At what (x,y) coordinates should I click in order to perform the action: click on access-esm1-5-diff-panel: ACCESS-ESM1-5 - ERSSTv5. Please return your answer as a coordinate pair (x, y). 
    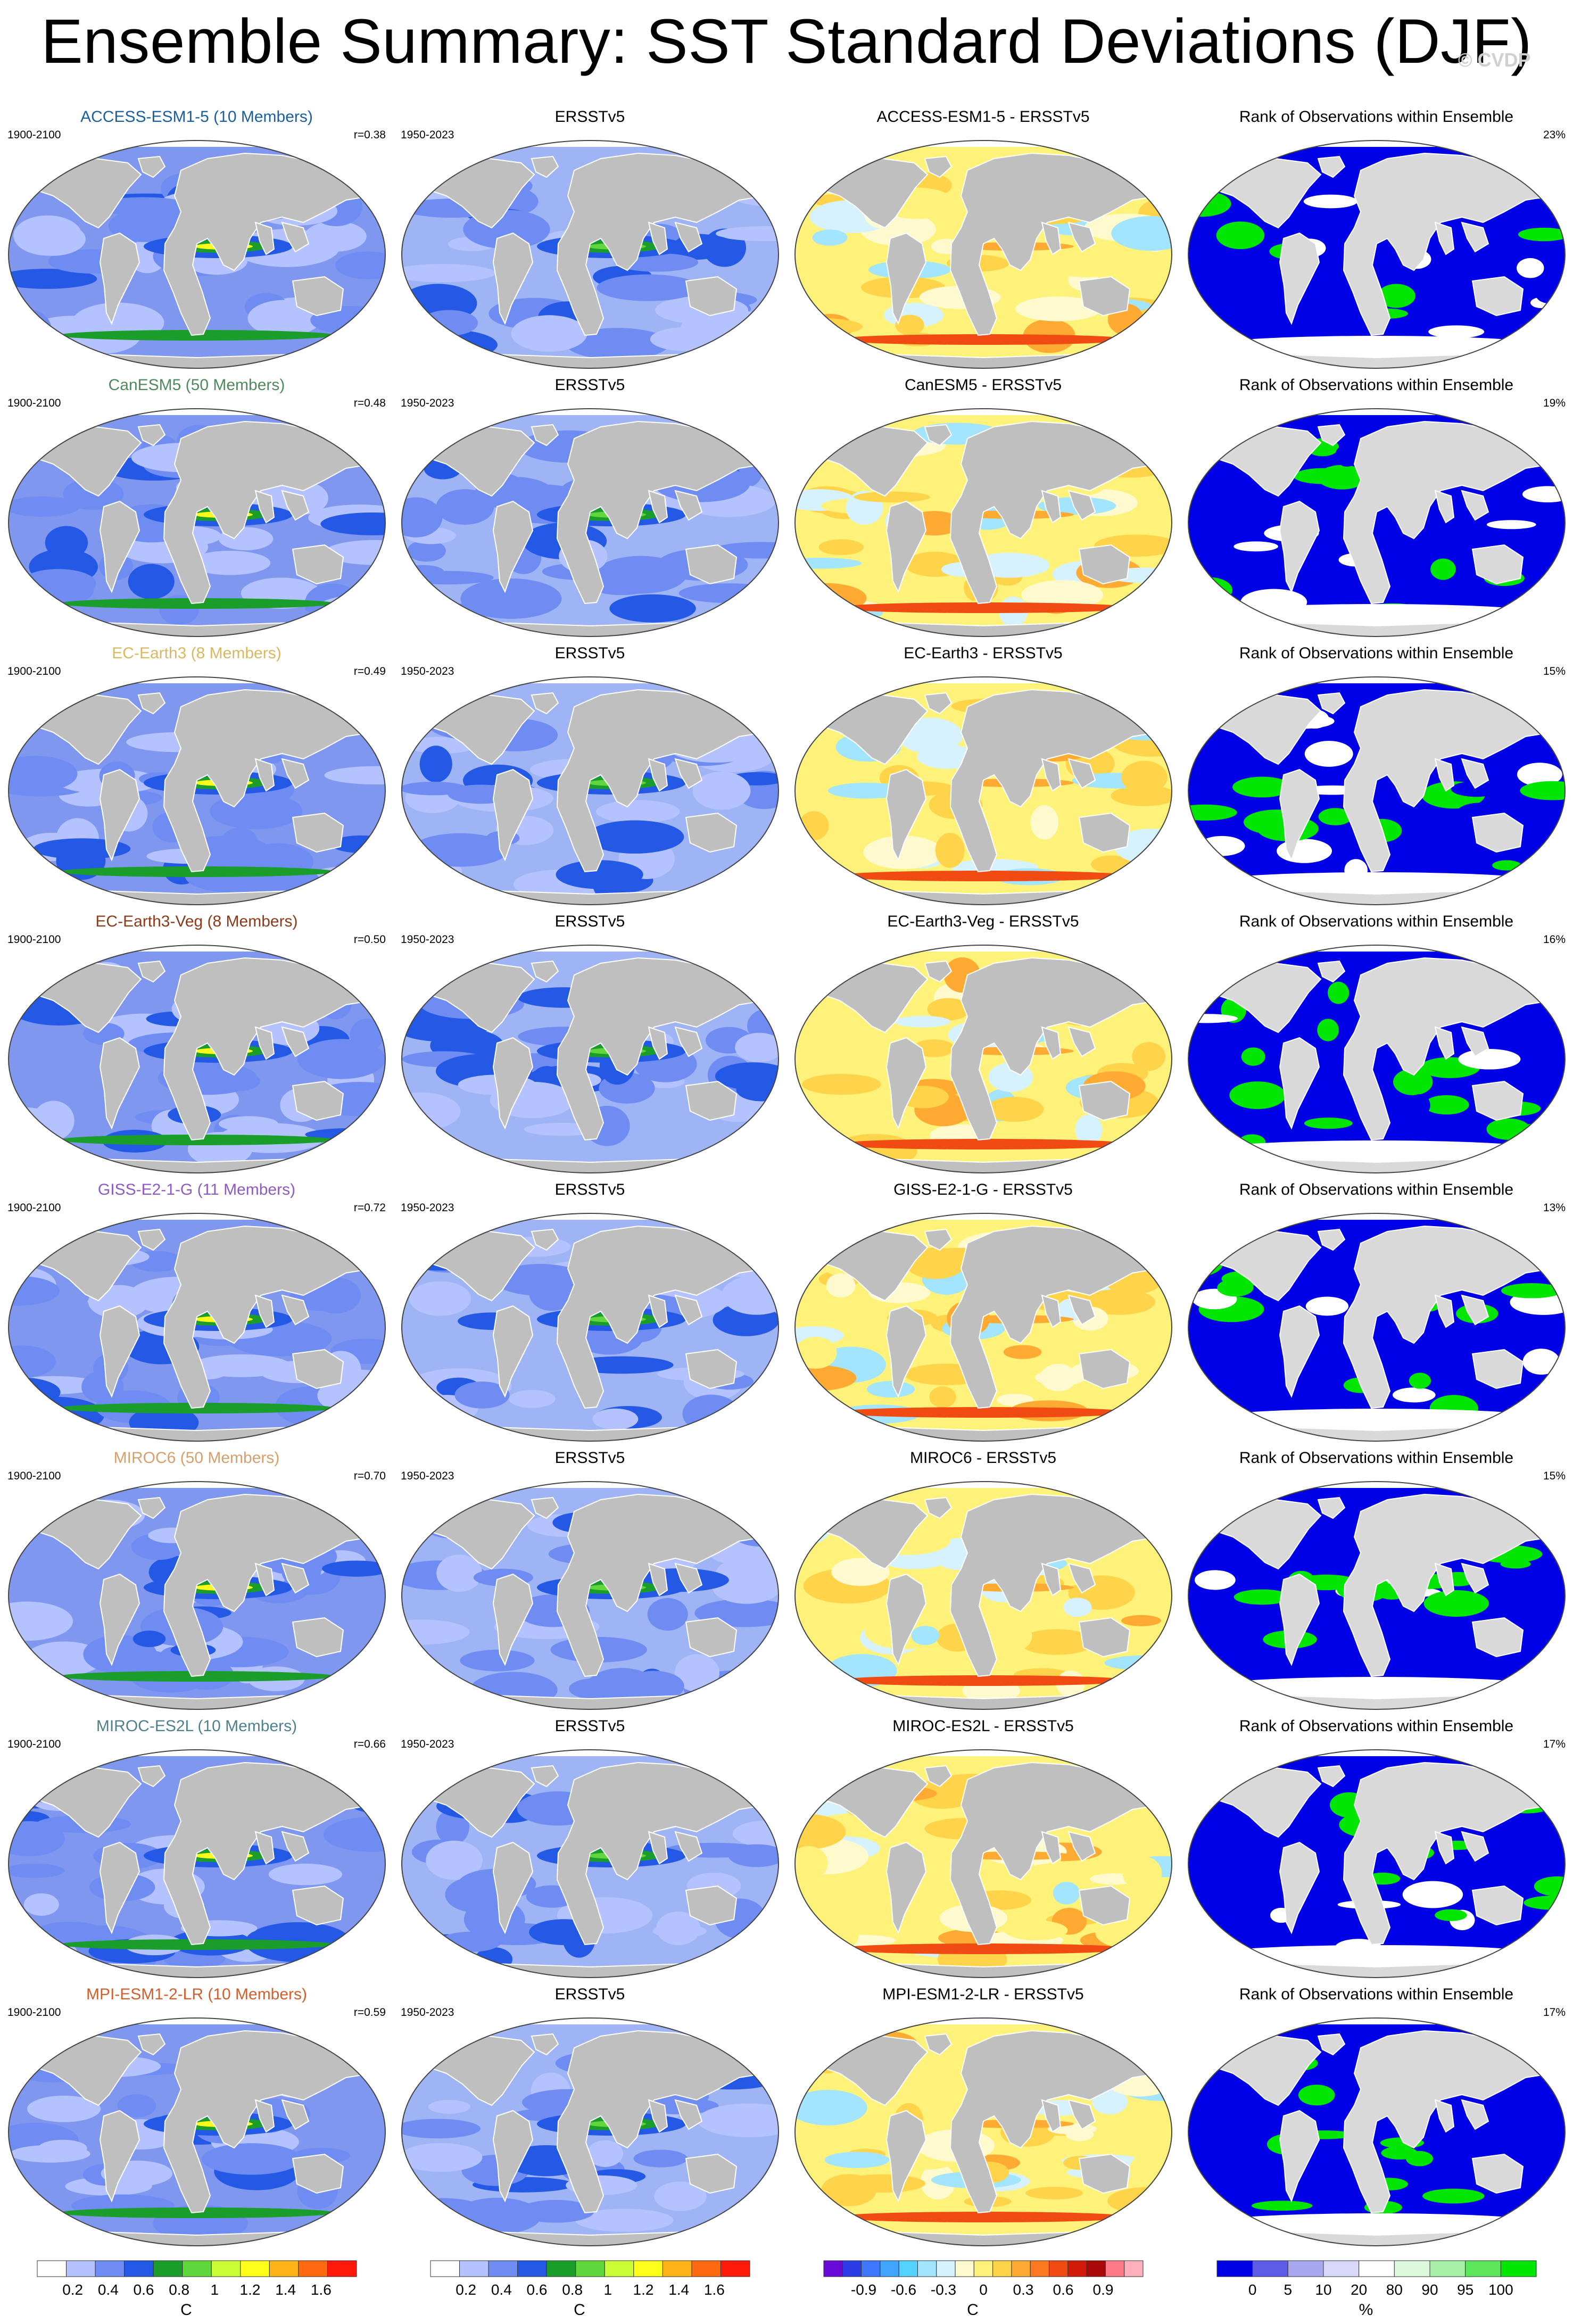
    Looking at the image, I should click on (983, 238).